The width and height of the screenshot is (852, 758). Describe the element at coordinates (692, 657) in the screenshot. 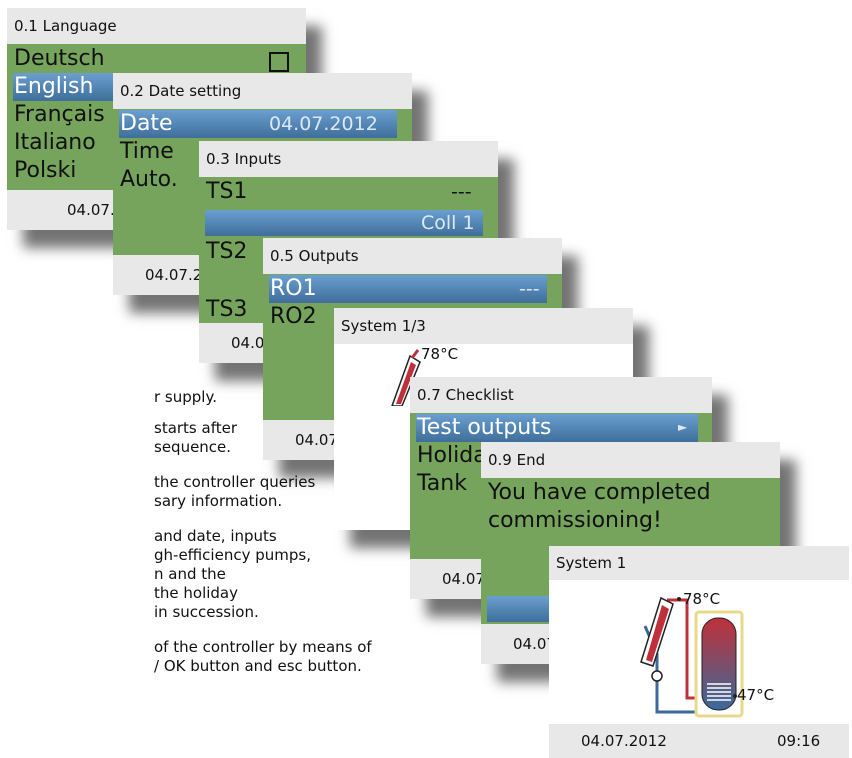

I see `solar-system-diagram` at that location.